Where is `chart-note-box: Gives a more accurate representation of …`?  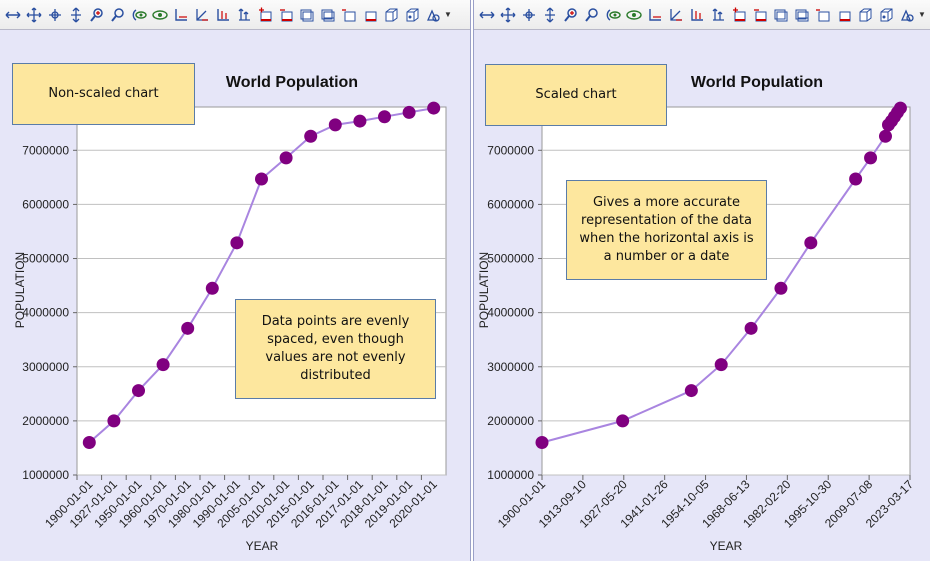 chart-note-box: Gives a more accurate representation of … is located at coordinates (666, 230).